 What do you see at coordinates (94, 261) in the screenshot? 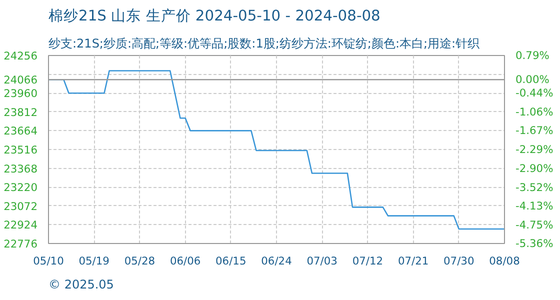
I see `x-tick-label: 05/19` at bounding box center [94, 261].